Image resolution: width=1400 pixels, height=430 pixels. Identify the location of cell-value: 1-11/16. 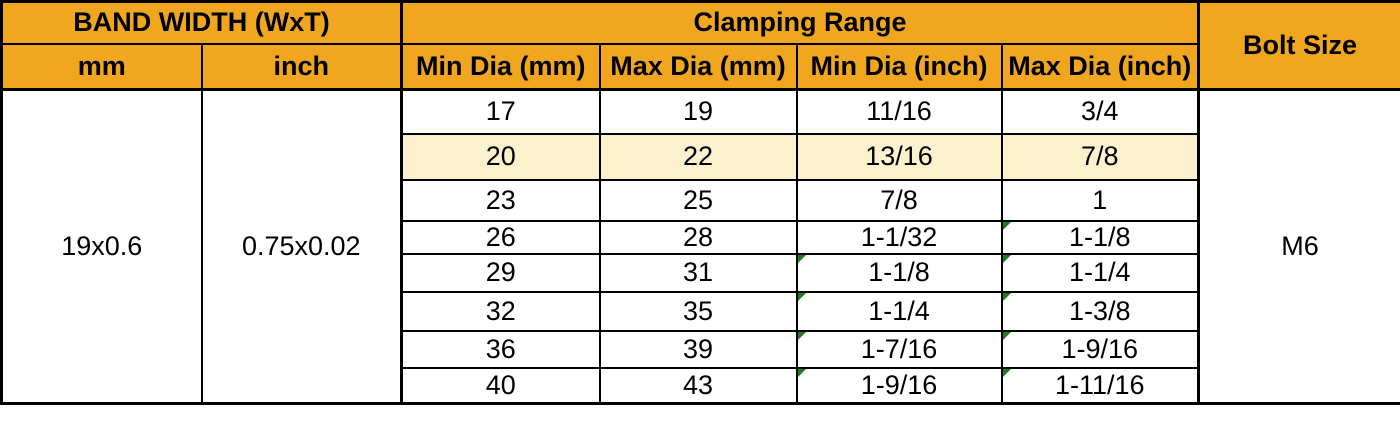
(1099, 384).